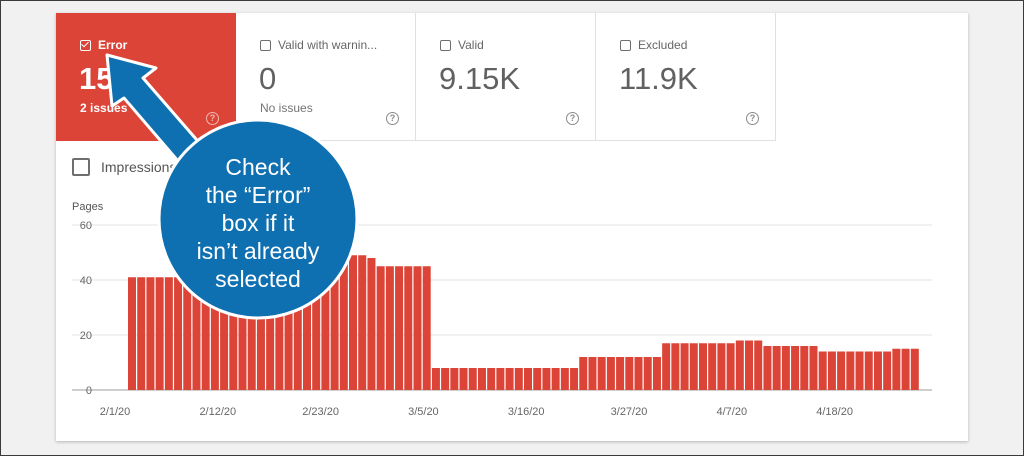 This screenshot has height=456, width=1024. What do you see at coordinates (471, 45) in the screenshot?
I see `tile-valid-label: Valid` at bounding box center [471, 45].